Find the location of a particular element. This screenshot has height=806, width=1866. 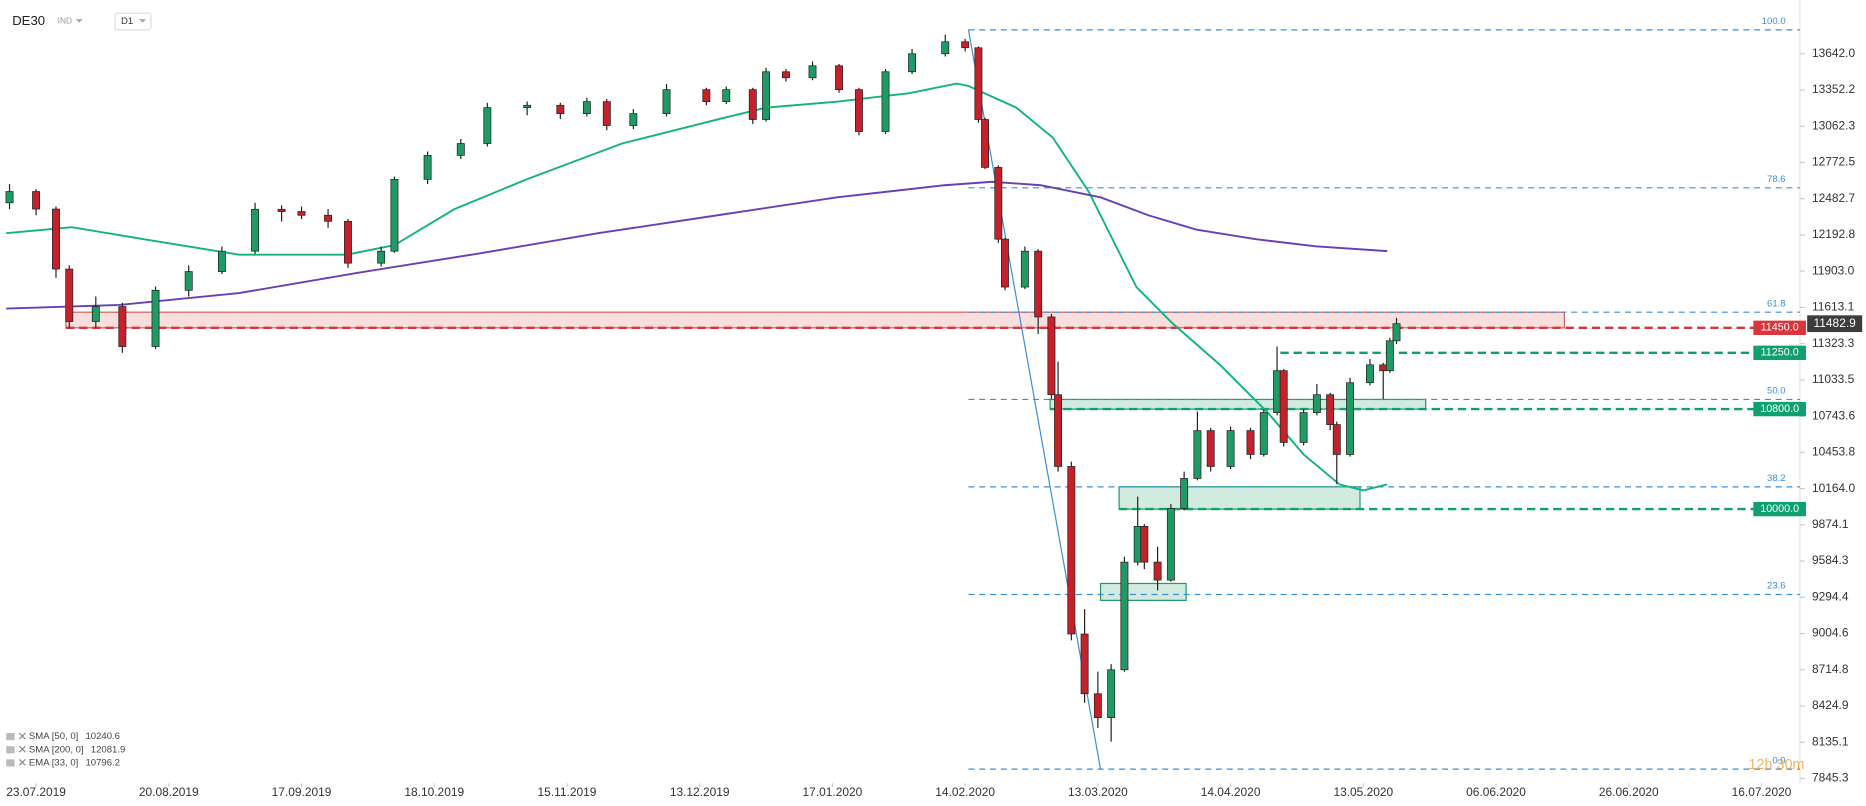

current-price: 11482.9 is located at coordinates (1835, 324).